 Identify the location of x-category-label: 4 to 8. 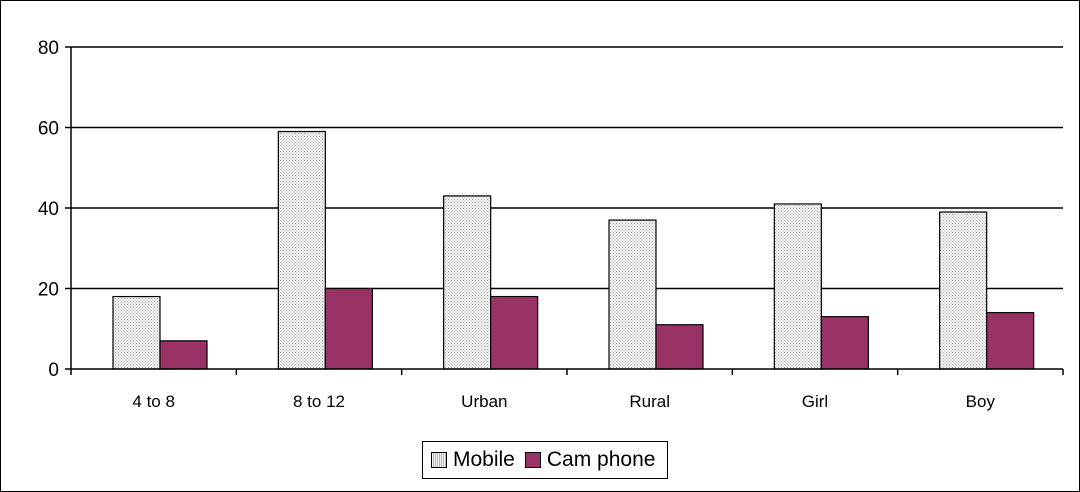
(153, 401).